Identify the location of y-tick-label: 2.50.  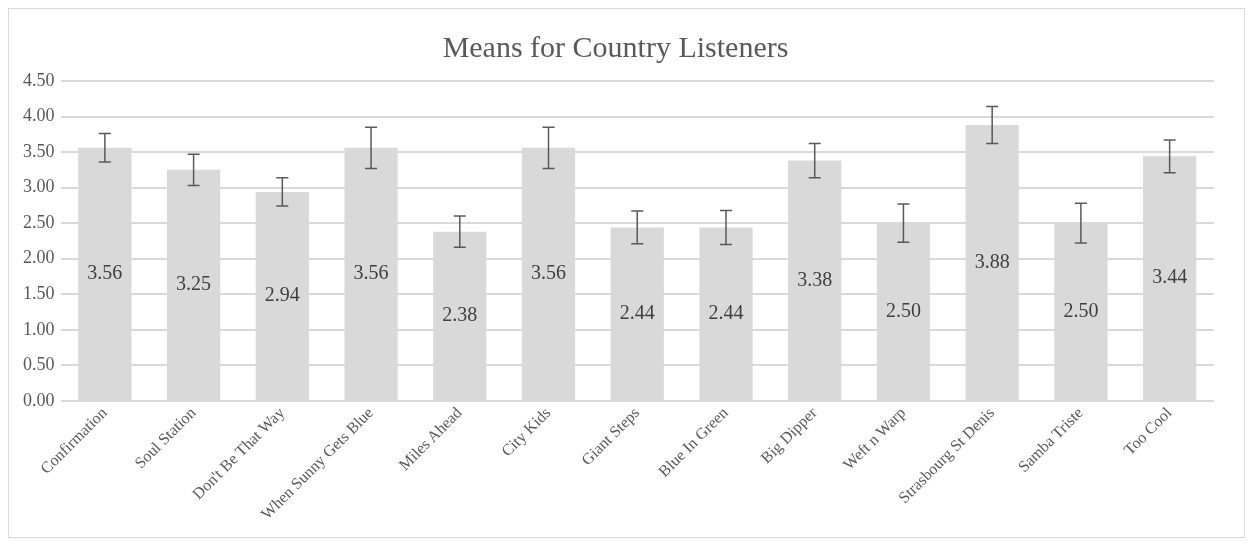
(39, 221).